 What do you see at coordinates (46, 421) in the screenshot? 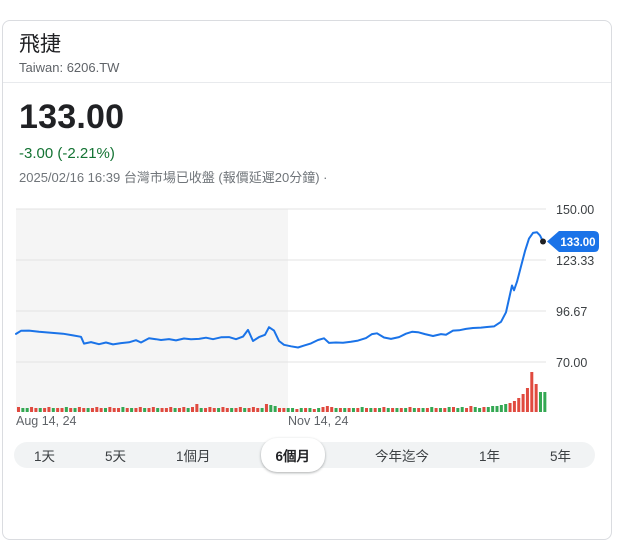
I see `x-axis-label: Aug 14, 24` at bounding box center [46, 421].